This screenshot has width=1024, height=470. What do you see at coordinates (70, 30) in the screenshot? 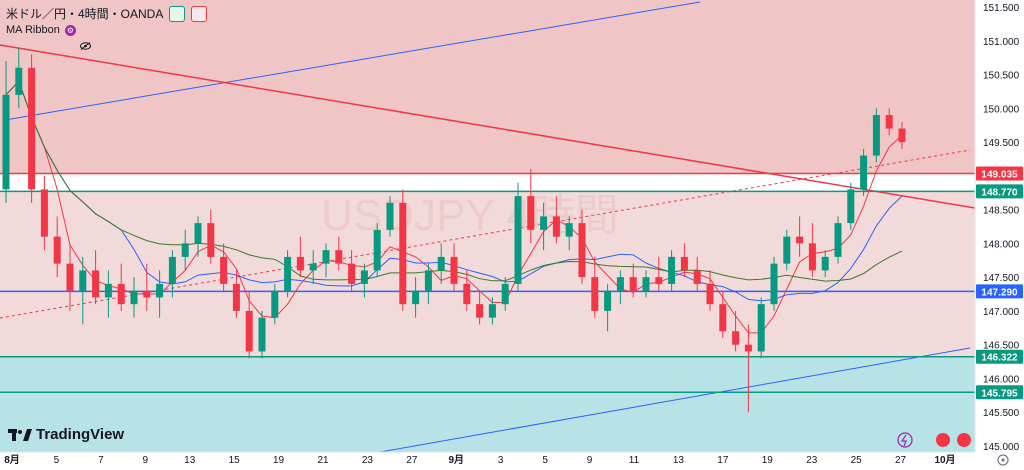
I see `indicator-settings-icon: ⚙` at bounding box center [70, 30].